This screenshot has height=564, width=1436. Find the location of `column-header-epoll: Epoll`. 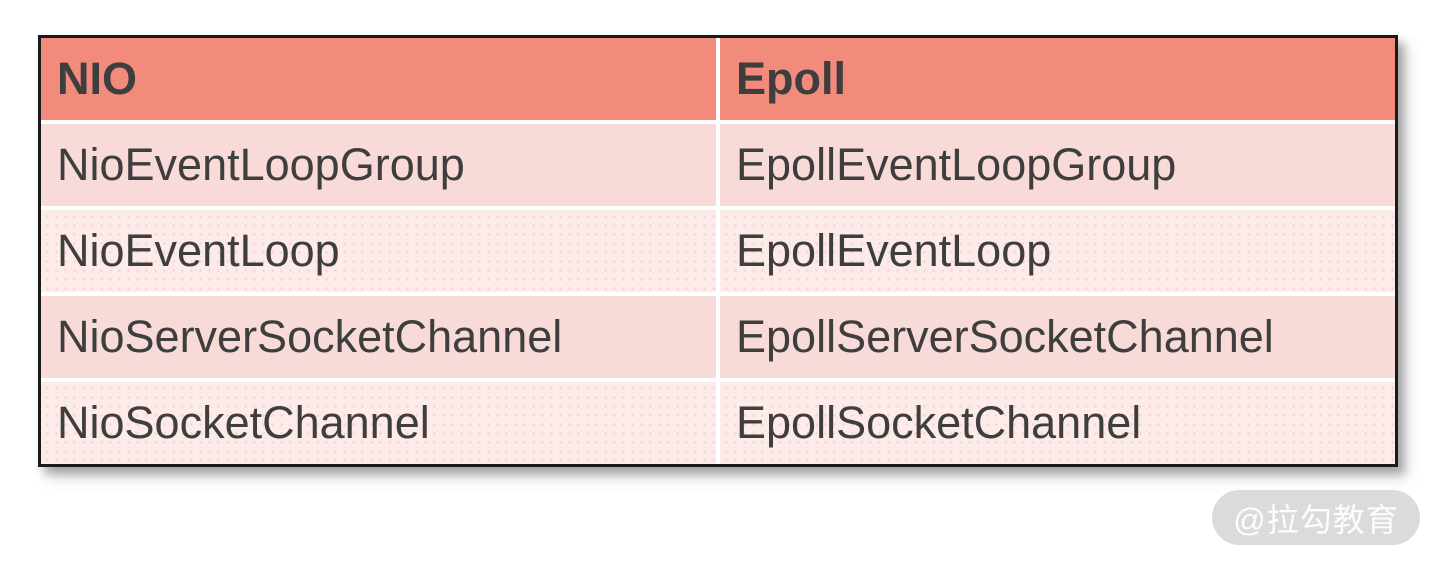

column-header-epoll: Epoll is located at coordinates (1057, 79).